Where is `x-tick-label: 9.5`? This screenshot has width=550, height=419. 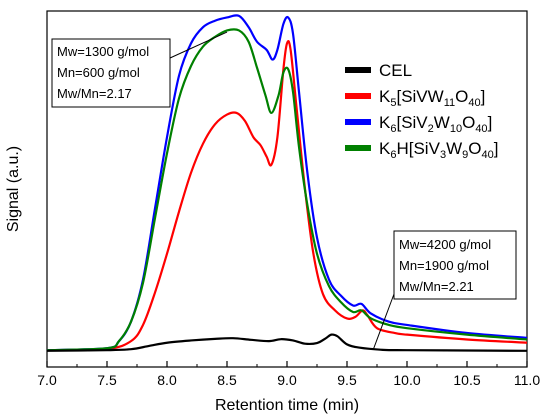 x-tick-label: 9.5 is located at coordinates (347, 380).